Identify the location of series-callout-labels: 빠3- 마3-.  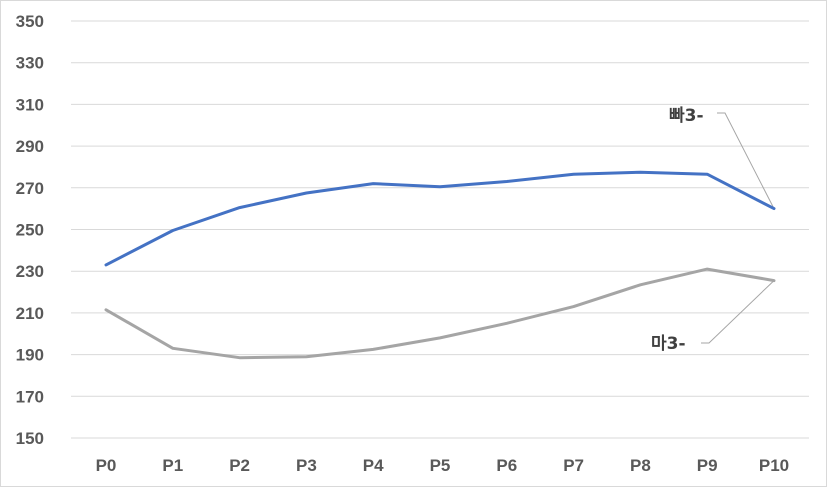
(677, 230).